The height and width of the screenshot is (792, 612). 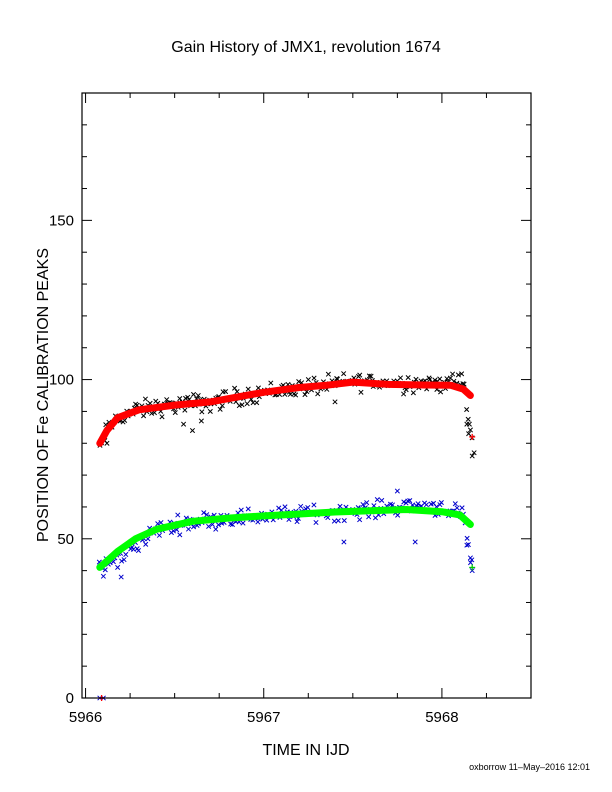 I want to click on y-tick-label: 150, so click(x=61, y=220).